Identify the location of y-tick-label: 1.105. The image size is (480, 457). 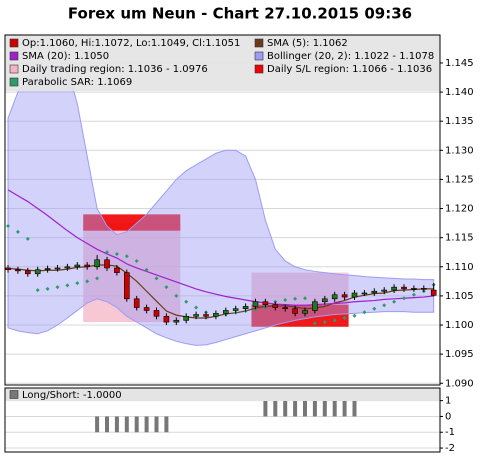
(459, 296).